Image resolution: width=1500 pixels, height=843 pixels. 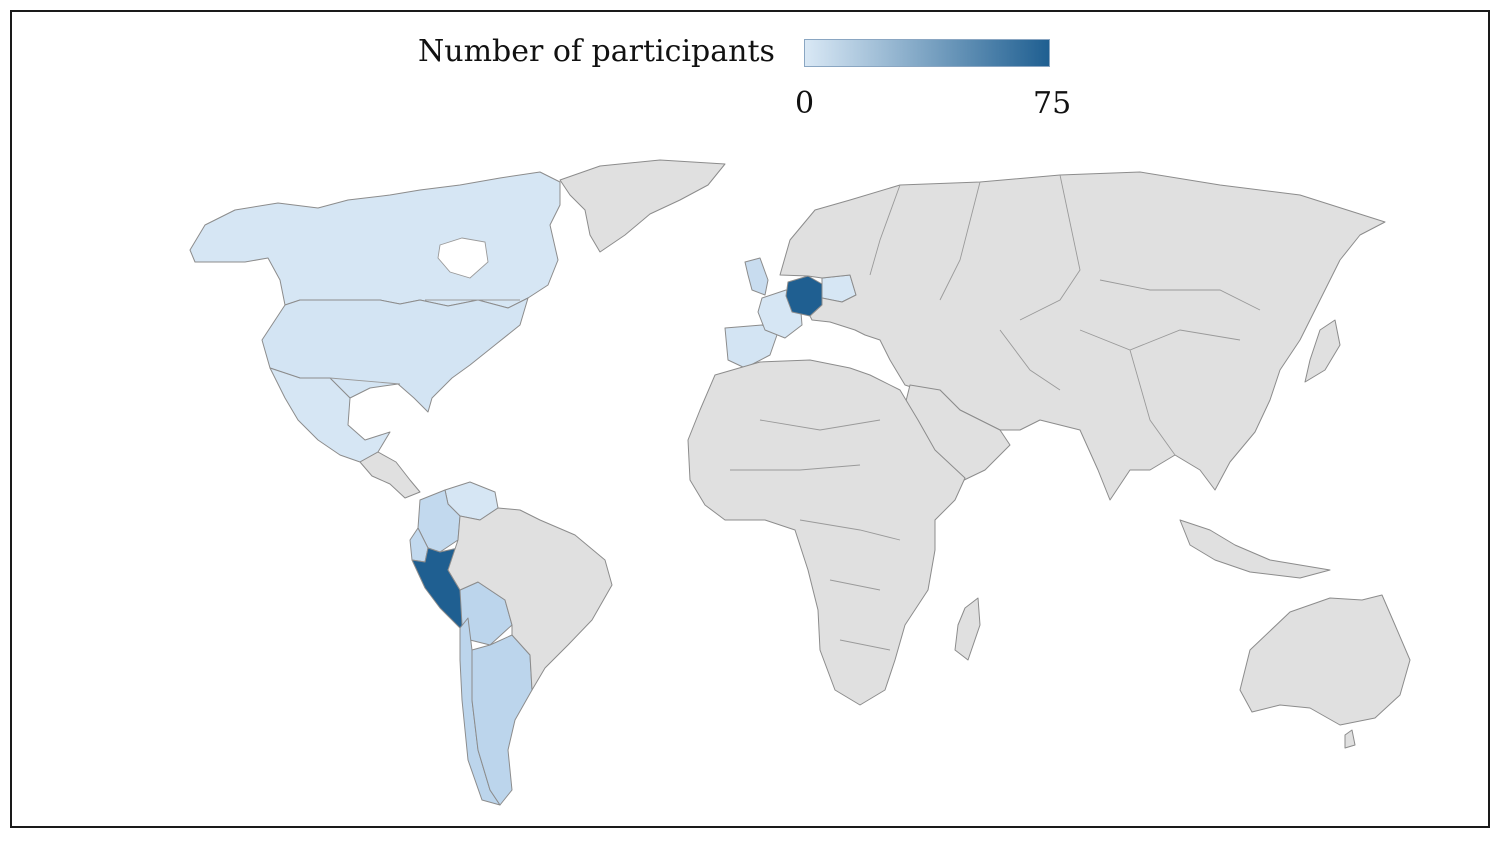 What do you see at coordinates (826, 532) in the screenshot?
I see `region-africa` at bounding box center [826, 532].